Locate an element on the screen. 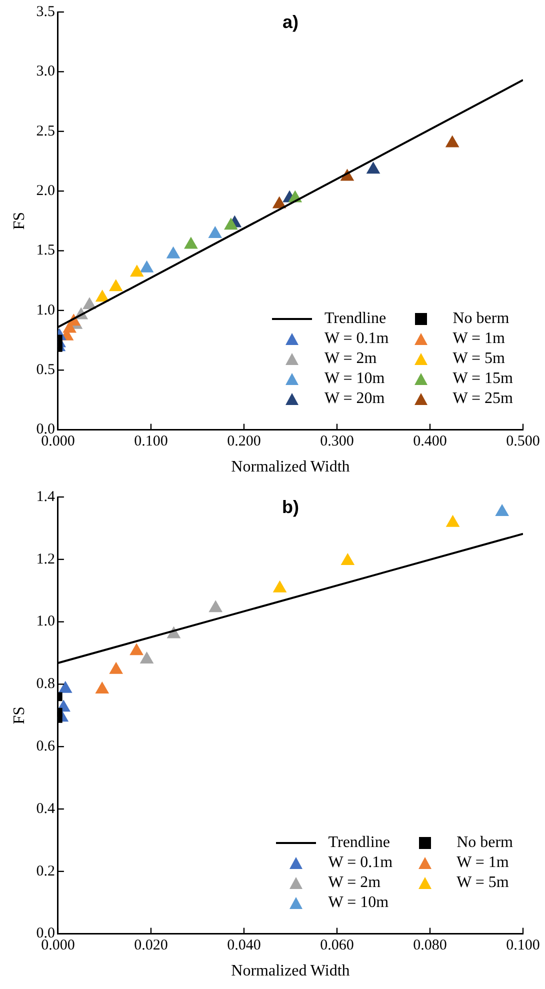 This screenshot has height=989, width=545. y-tick-label: 0.6 is located at coordinates (46, 746).